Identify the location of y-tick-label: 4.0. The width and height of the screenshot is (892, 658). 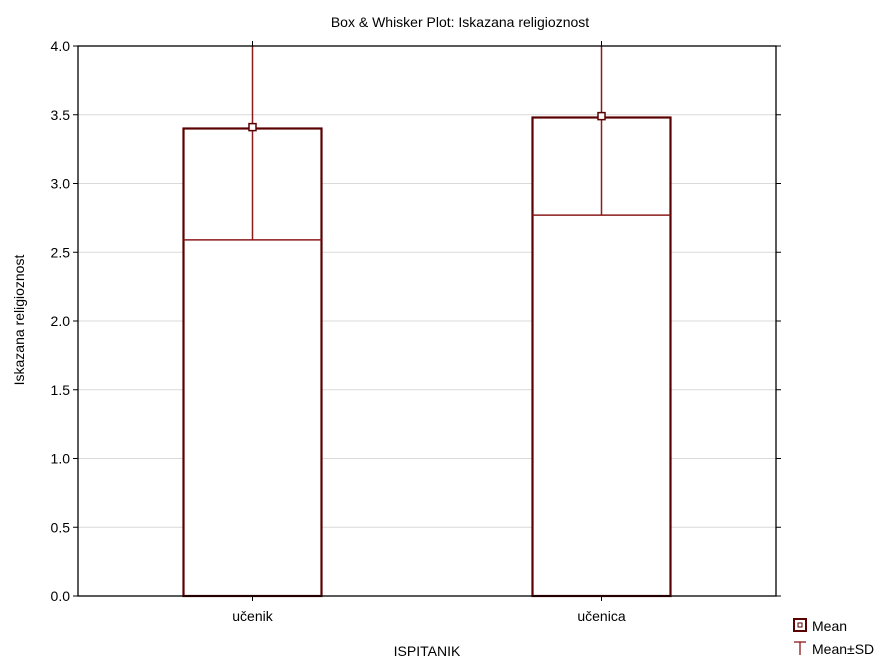
(61, 46).